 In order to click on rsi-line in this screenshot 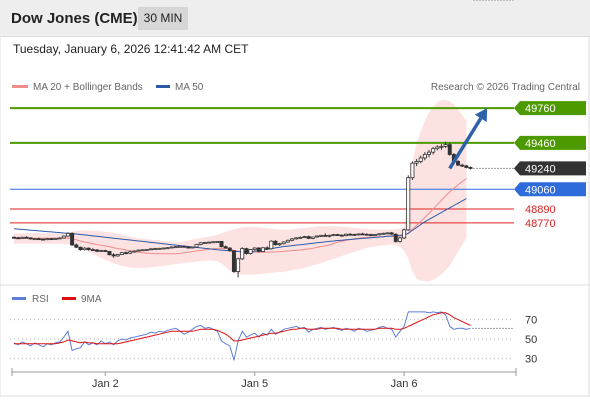, I will do `click(242, 336)`.